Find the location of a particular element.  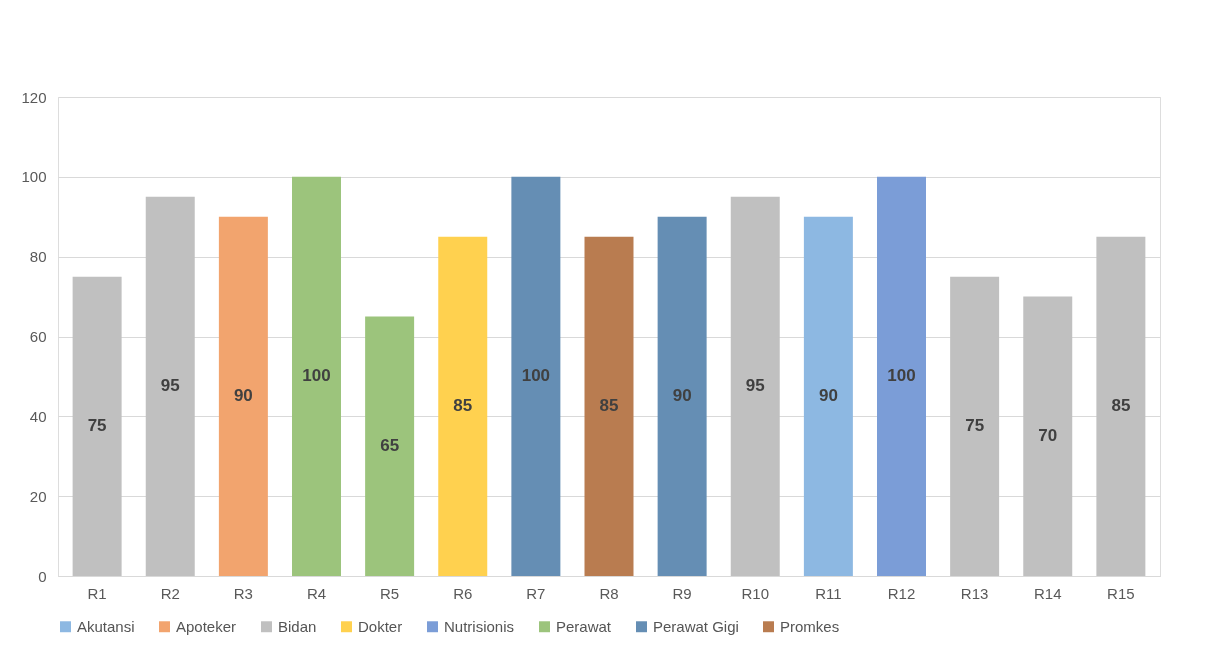

x-tick-label: R9 is located at coordinates (682, 593).